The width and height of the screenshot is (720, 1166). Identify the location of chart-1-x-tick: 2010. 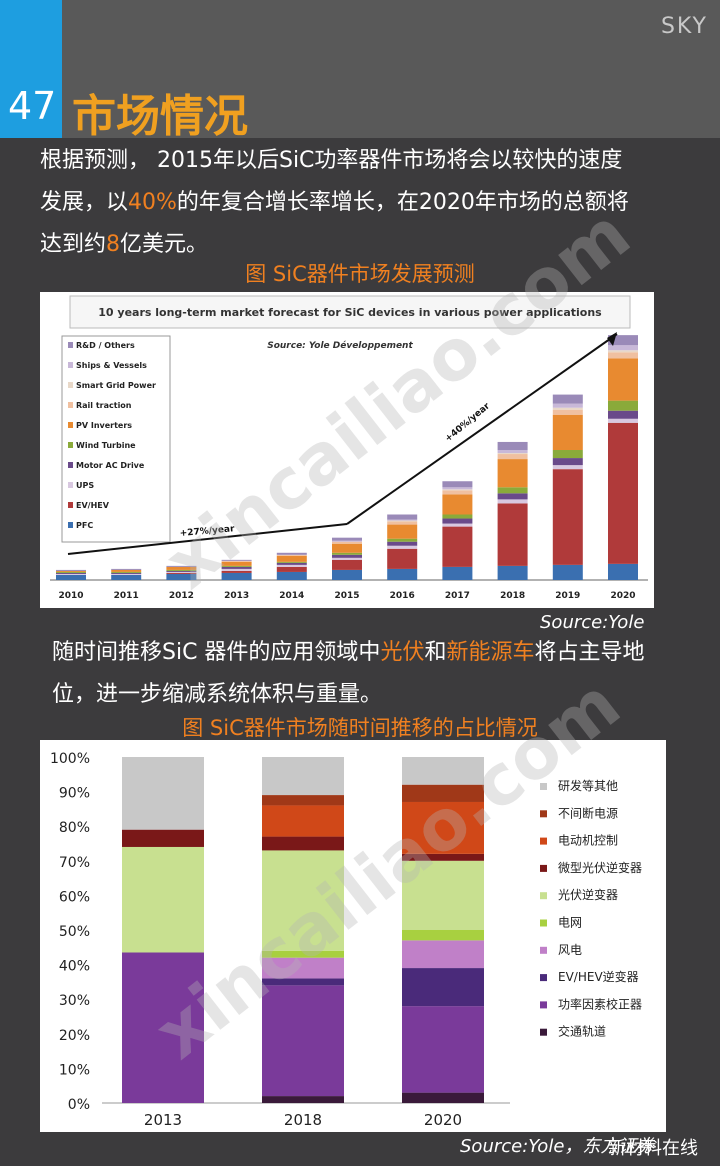
(70, 596).